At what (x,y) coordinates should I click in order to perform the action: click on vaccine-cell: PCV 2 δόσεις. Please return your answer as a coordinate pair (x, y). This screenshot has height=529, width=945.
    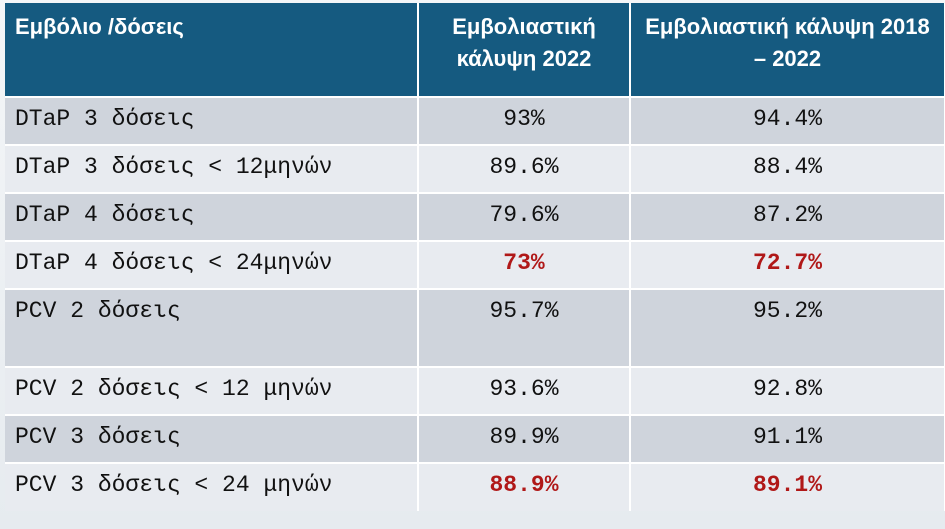
    Looking at the image, I should click on (212, 327).